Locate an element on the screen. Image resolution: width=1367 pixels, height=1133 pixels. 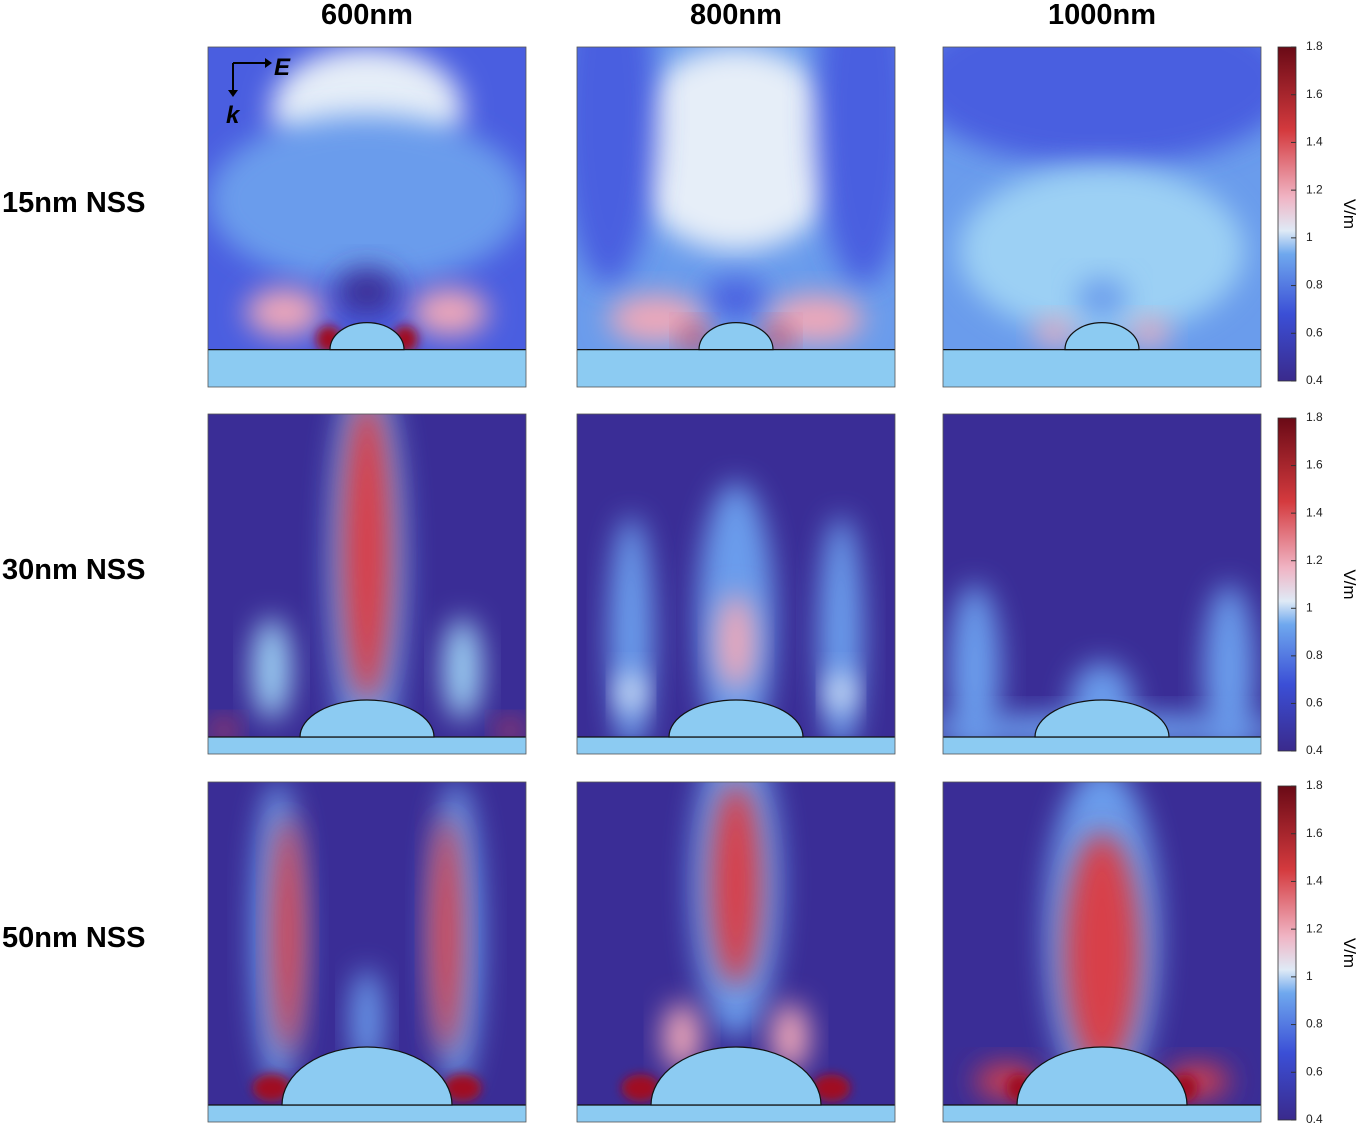
row-title: 30nm NSS is located at coordinates (73, 570).